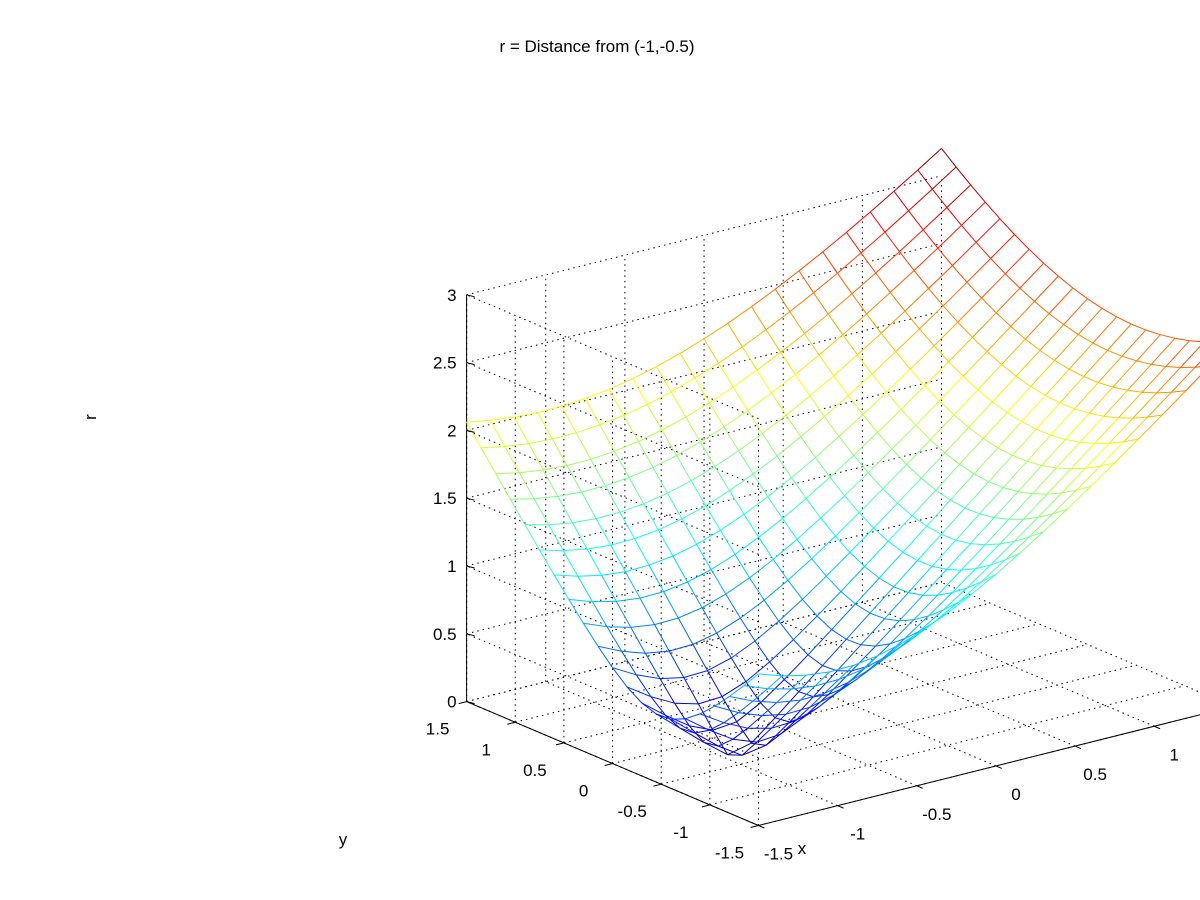 The width and height of the screenshot is (1200, 900). I want to click on y-tick-label: 1, so click(486, 749).